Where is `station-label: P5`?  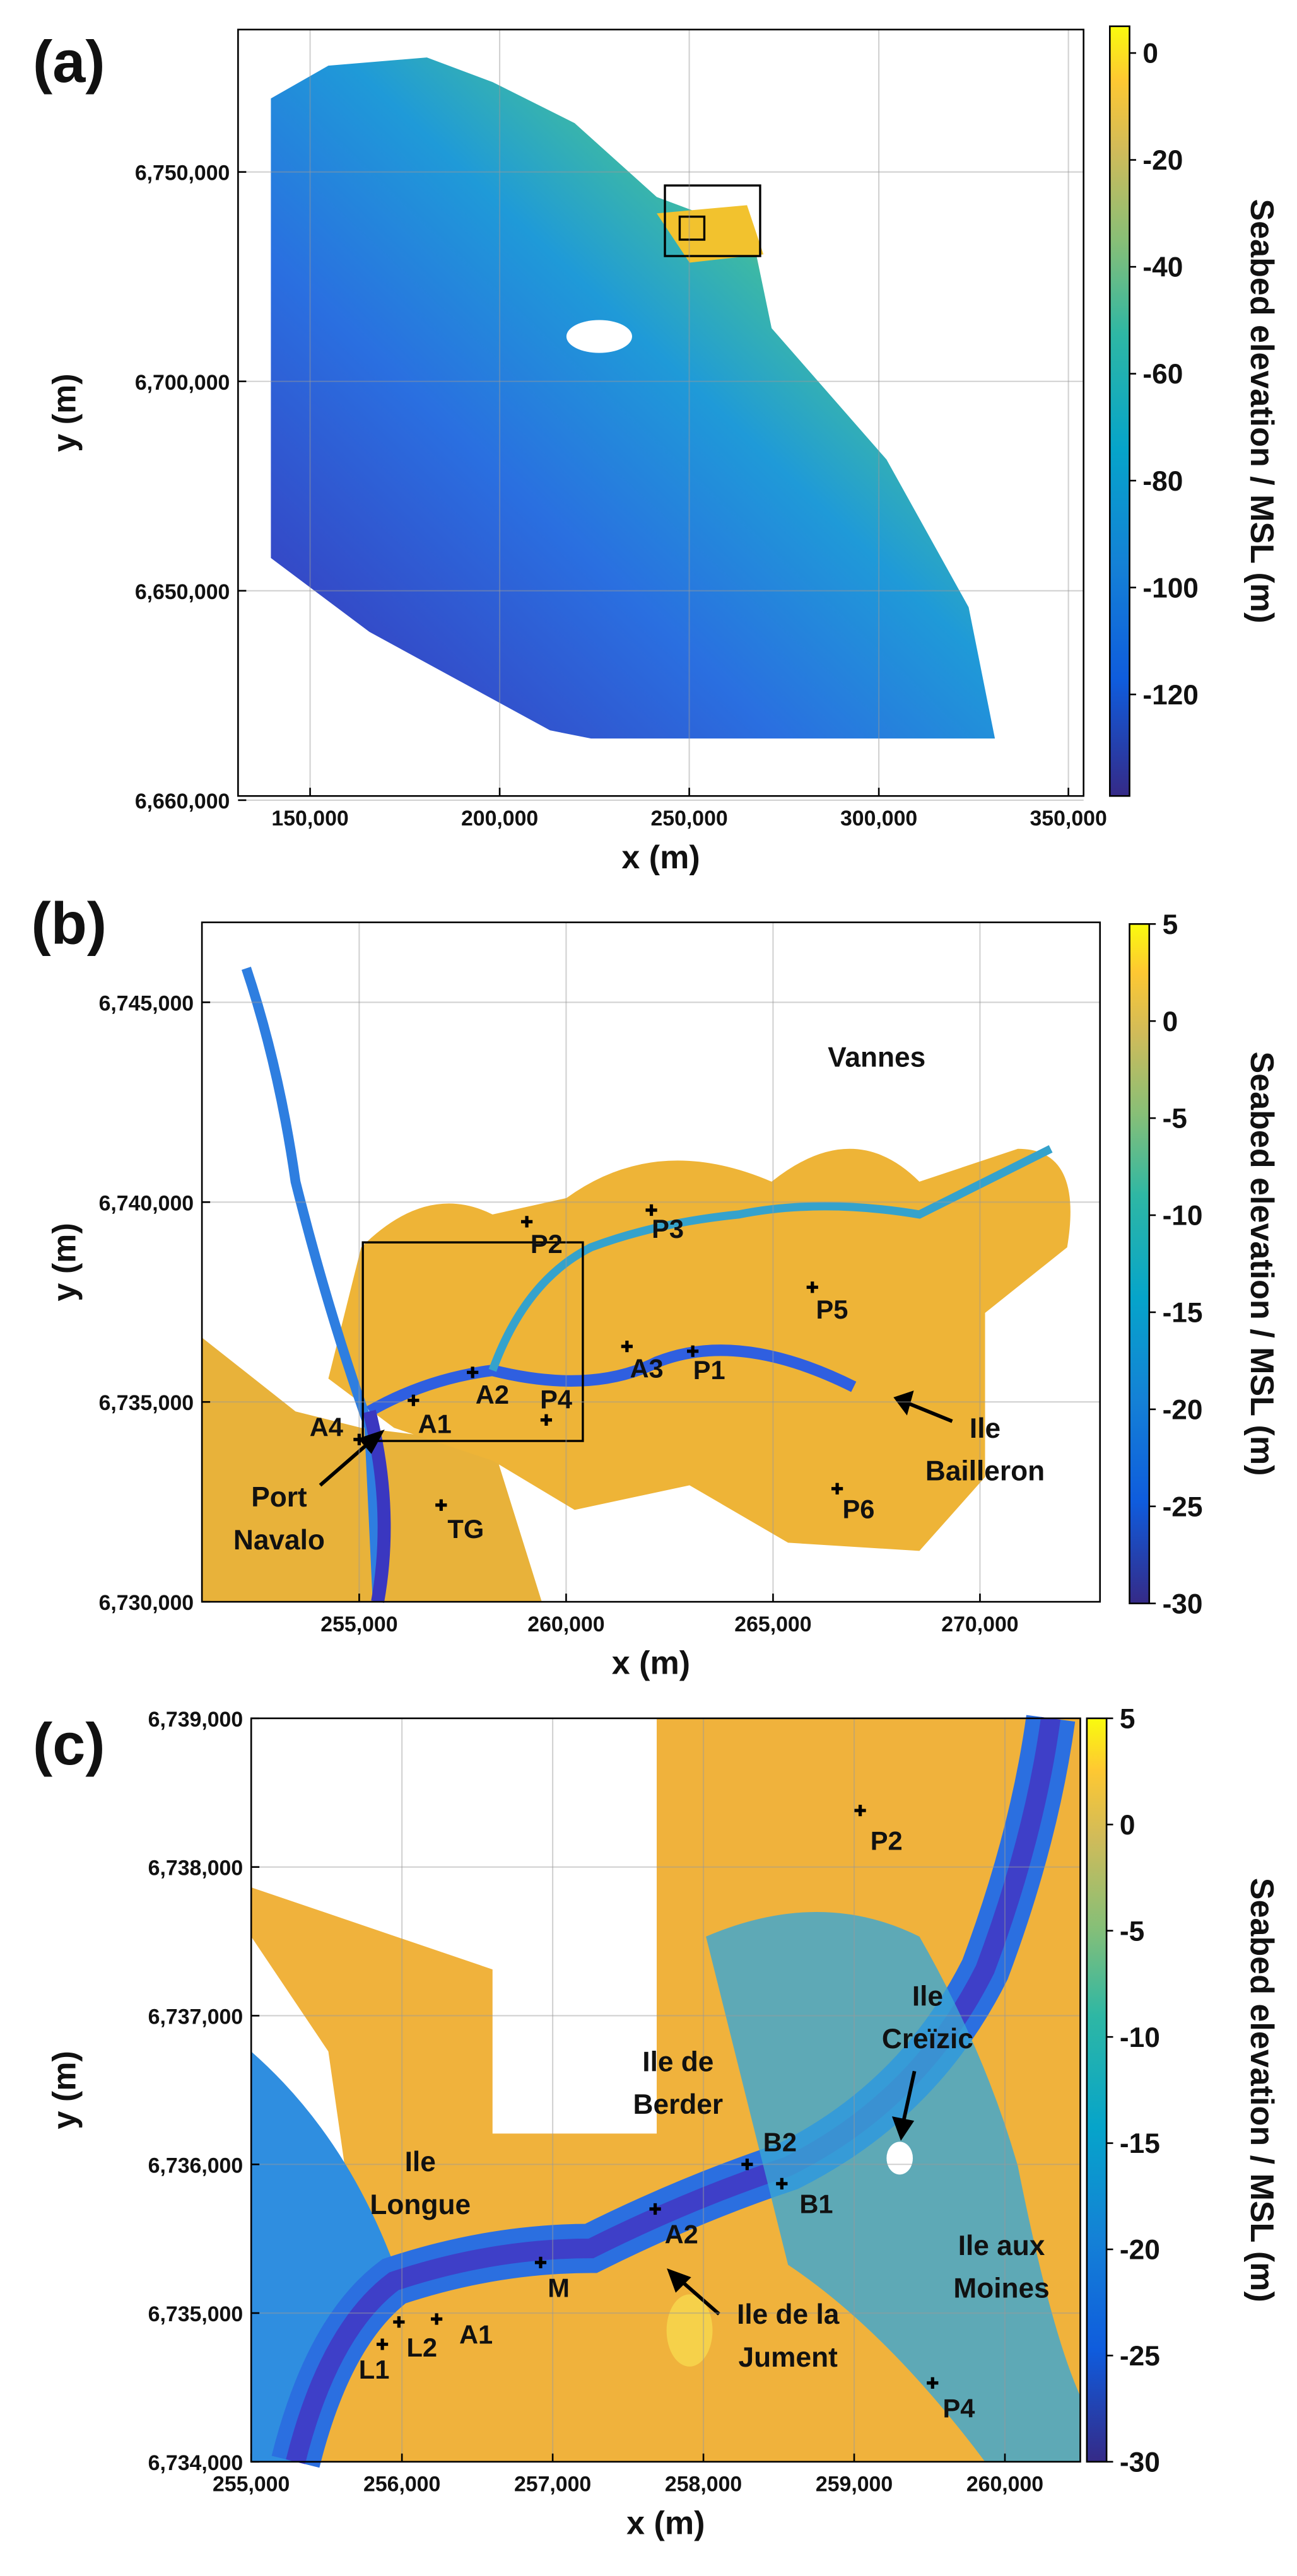
station-label: P5 is located at coordinates (832, 1309).